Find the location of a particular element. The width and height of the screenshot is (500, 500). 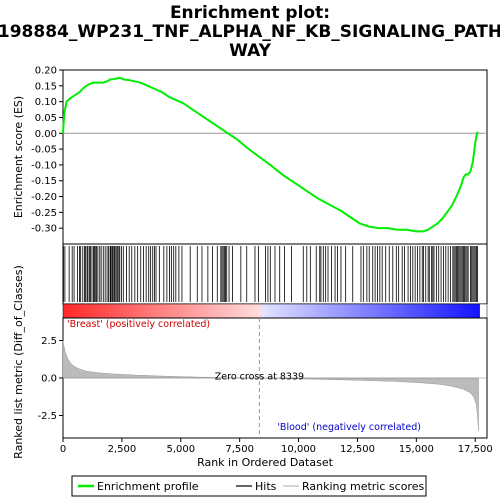

rank-color-bar is located at coordinates (275, 311).